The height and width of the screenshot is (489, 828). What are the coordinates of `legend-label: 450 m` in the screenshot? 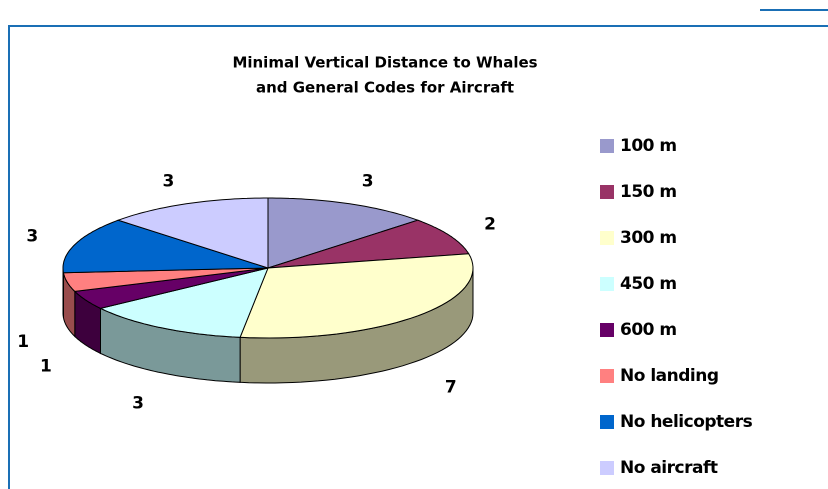 It's located at (648, 284).